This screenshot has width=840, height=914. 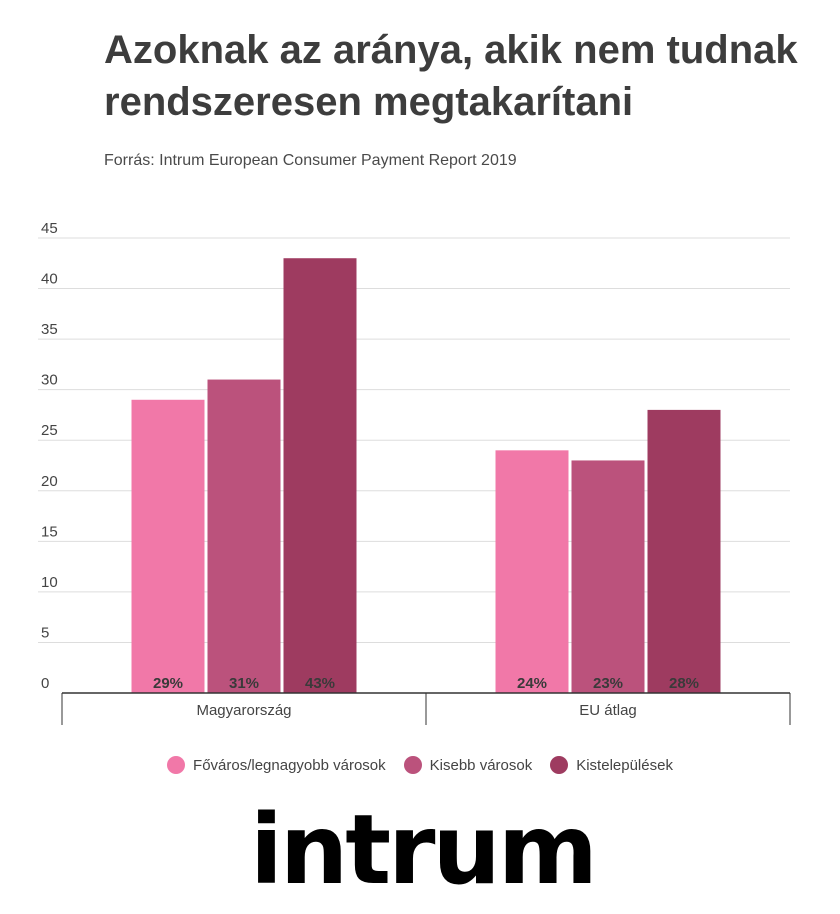 I want to click on bar-labels: 29% 31% 43% 24% 23% 28%, so click(x=426, y=683).